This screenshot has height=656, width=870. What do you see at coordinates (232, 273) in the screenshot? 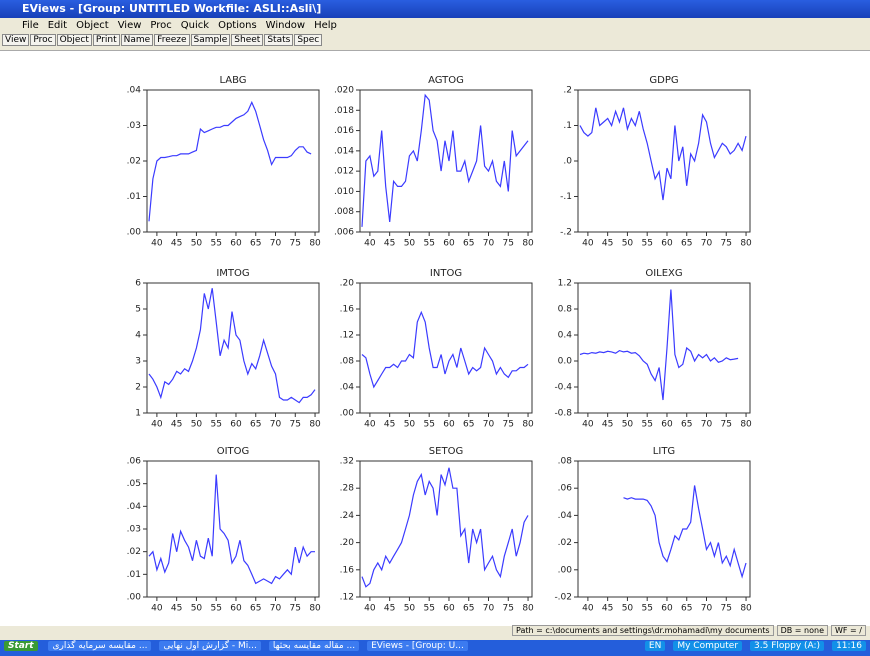
I see `chart-title: IMTOG` at bounding box center [232, 273].